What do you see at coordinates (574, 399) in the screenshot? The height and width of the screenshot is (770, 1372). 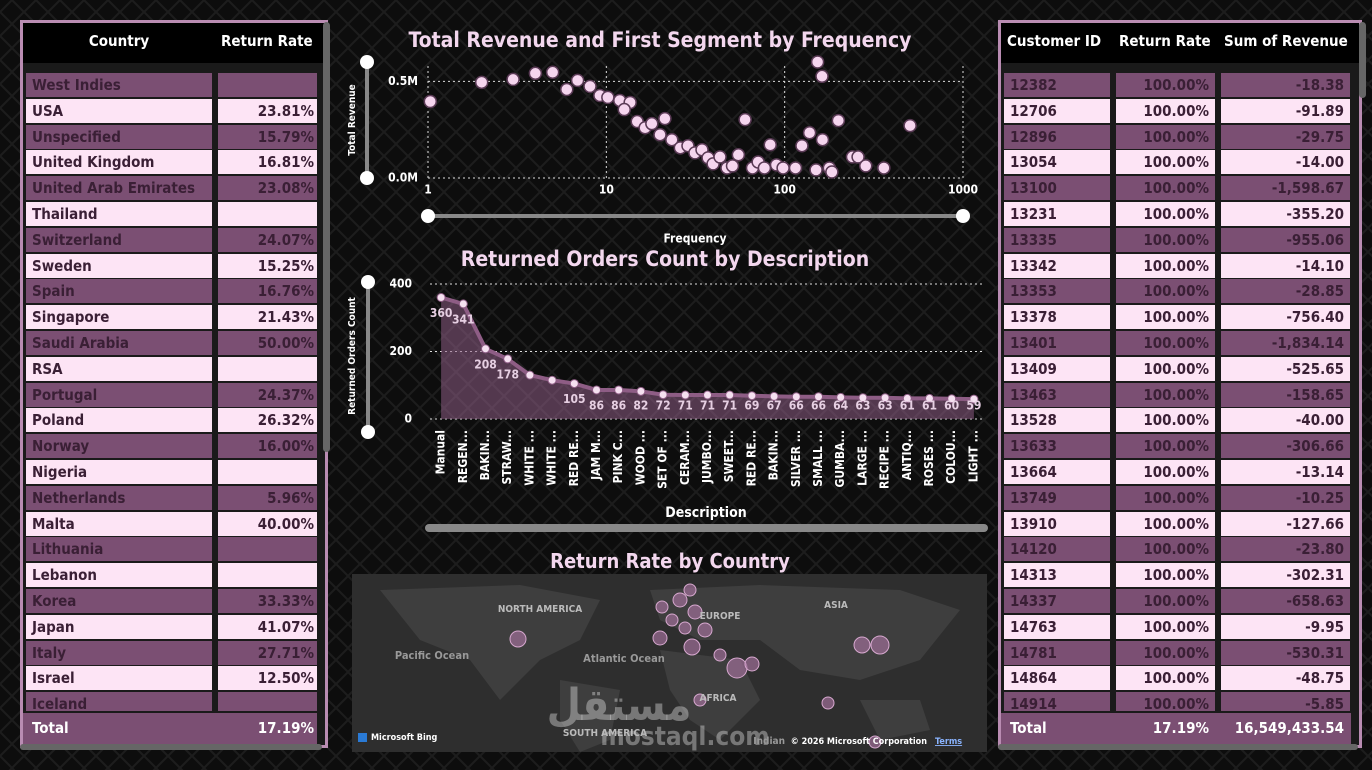 I see `data-label: 105` at bounding box center [574, 399].